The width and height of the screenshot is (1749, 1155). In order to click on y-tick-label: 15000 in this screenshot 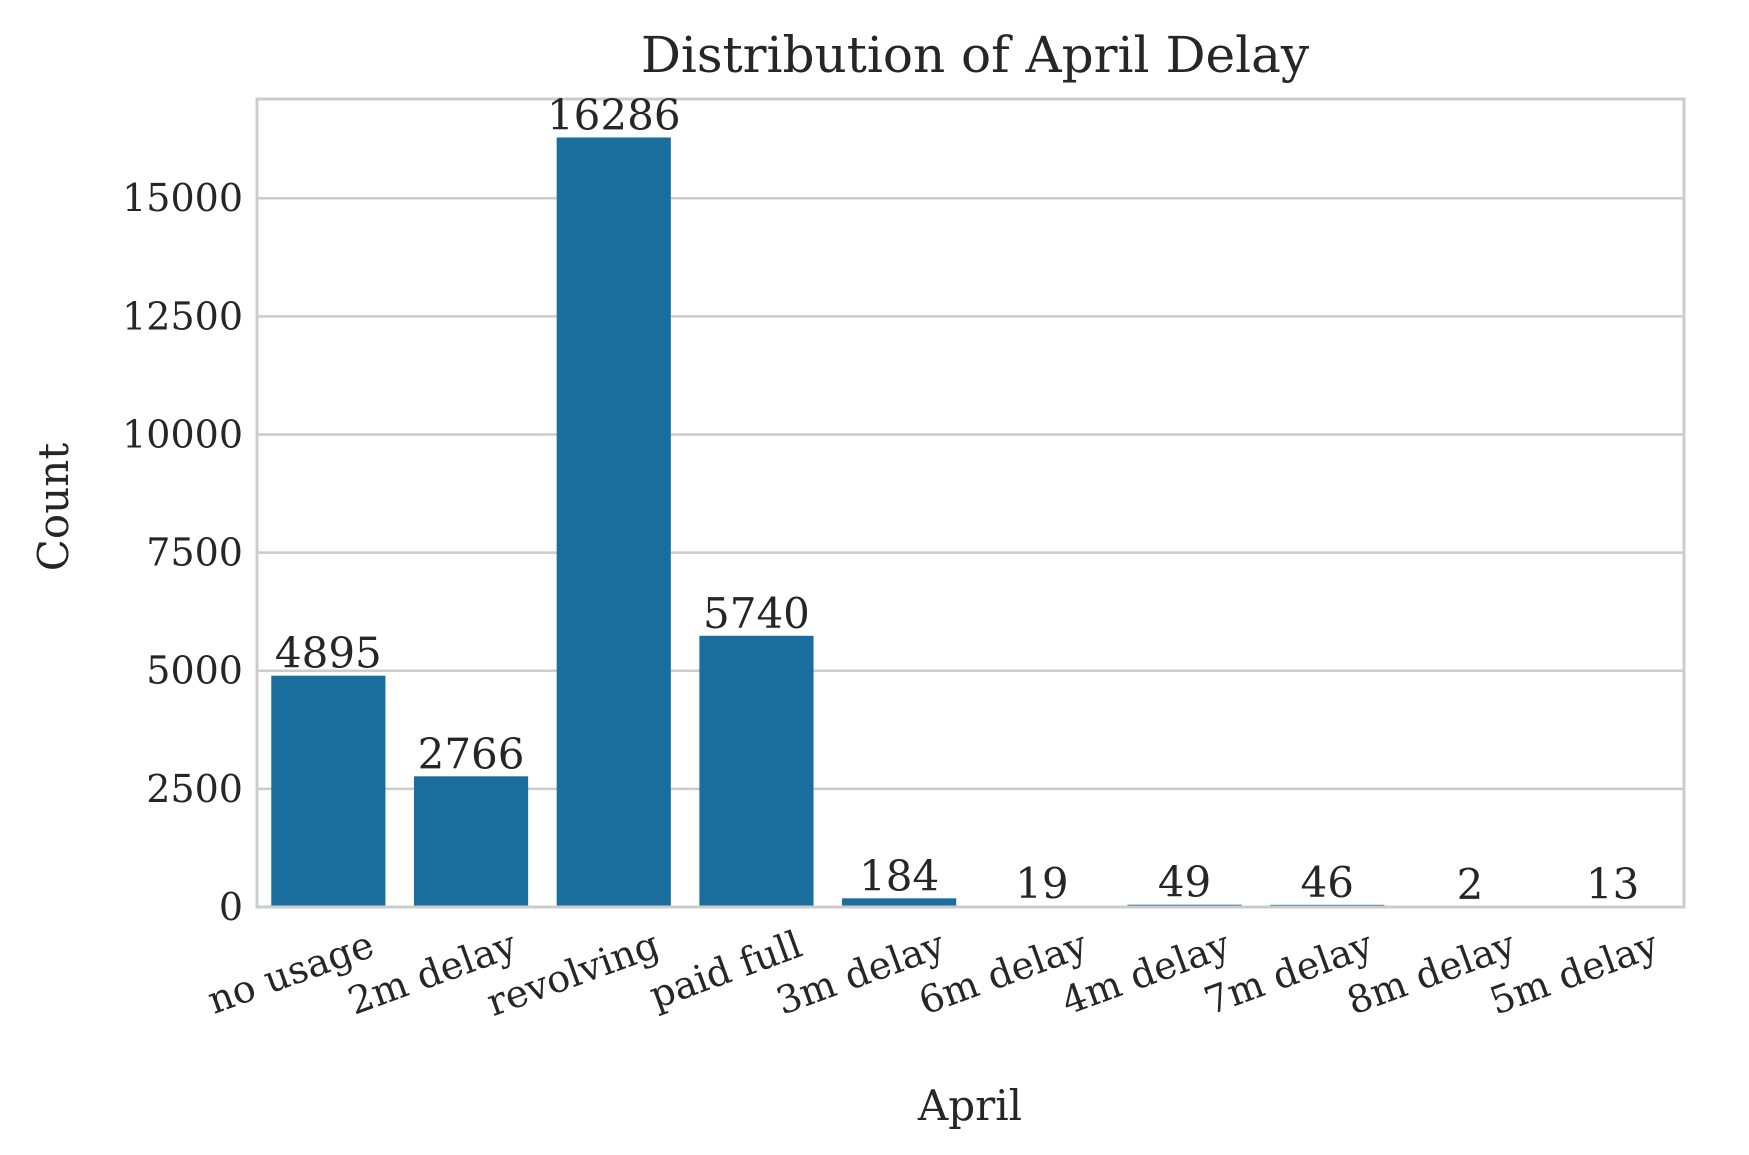, I will do `click(182, 198)`.